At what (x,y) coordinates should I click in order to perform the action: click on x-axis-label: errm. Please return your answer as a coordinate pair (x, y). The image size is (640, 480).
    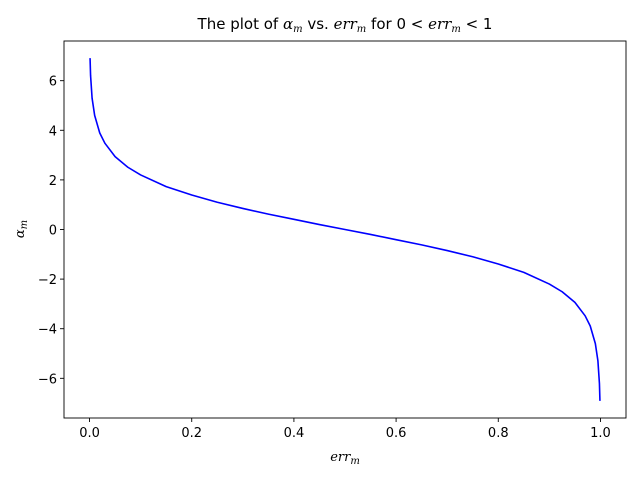
    Looking at the image, I should click on (345, 458).